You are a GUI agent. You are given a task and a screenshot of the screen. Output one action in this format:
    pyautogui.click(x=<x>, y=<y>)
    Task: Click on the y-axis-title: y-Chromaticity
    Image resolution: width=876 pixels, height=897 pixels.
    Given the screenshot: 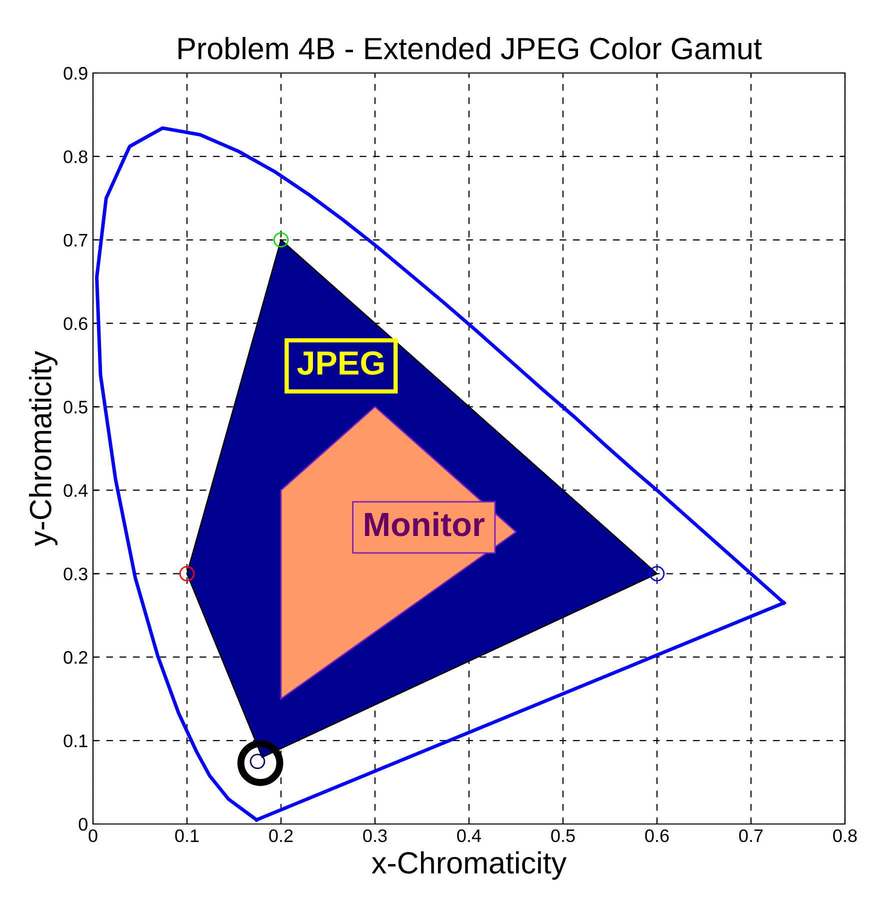 What is the action you would take?
    pyautogui.click(x=43, y=448)
    